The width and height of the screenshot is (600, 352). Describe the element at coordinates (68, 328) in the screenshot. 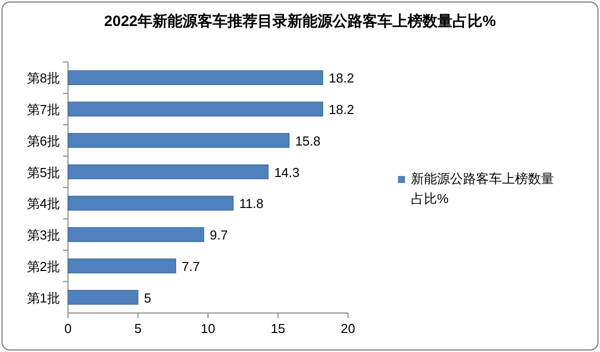

I see `x-tick-label: 0` at that location.